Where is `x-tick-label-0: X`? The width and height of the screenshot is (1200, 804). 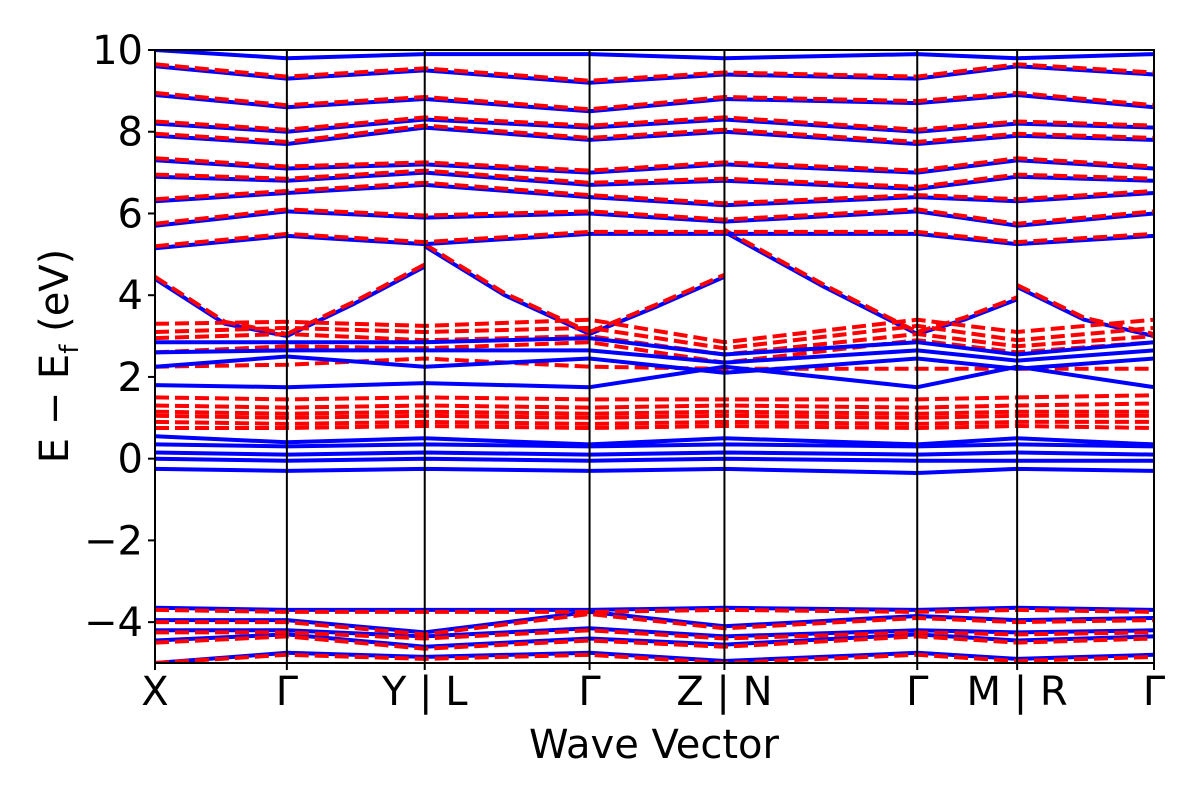 x-tick-label-0: X is located at coordinates (154, 692).